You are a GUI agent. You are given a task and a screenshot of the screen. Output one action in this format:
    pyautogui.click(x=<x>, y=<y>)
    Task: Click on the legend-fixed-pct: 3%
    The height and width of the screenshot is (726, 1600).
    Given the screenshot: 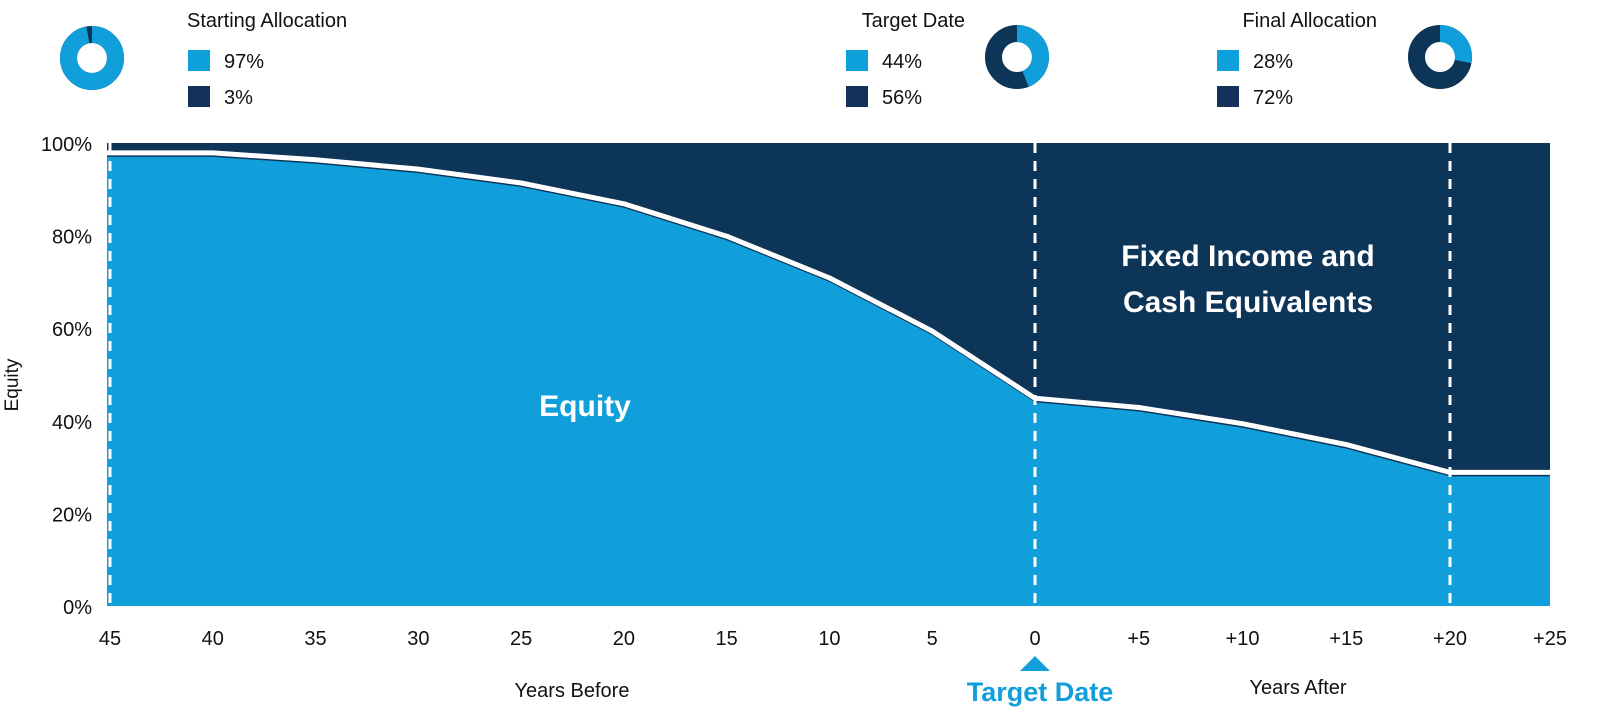 What is the action you would take?
    pyautogui.click(x=238, y=98)
    